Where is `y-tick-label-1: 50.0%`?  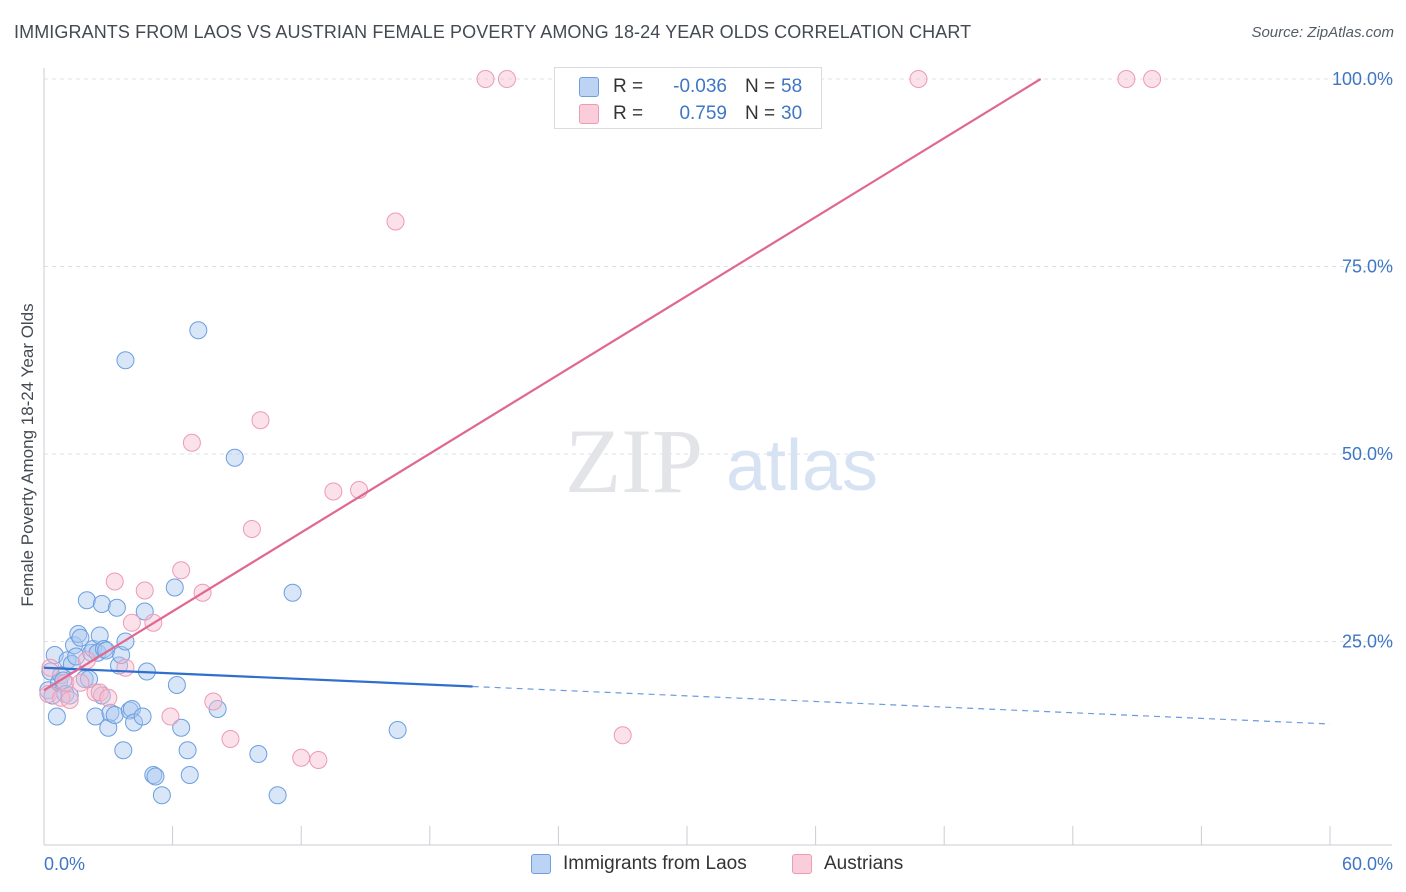
y-tick-label-1: 50.0% is located at coordinates (1367, 454).